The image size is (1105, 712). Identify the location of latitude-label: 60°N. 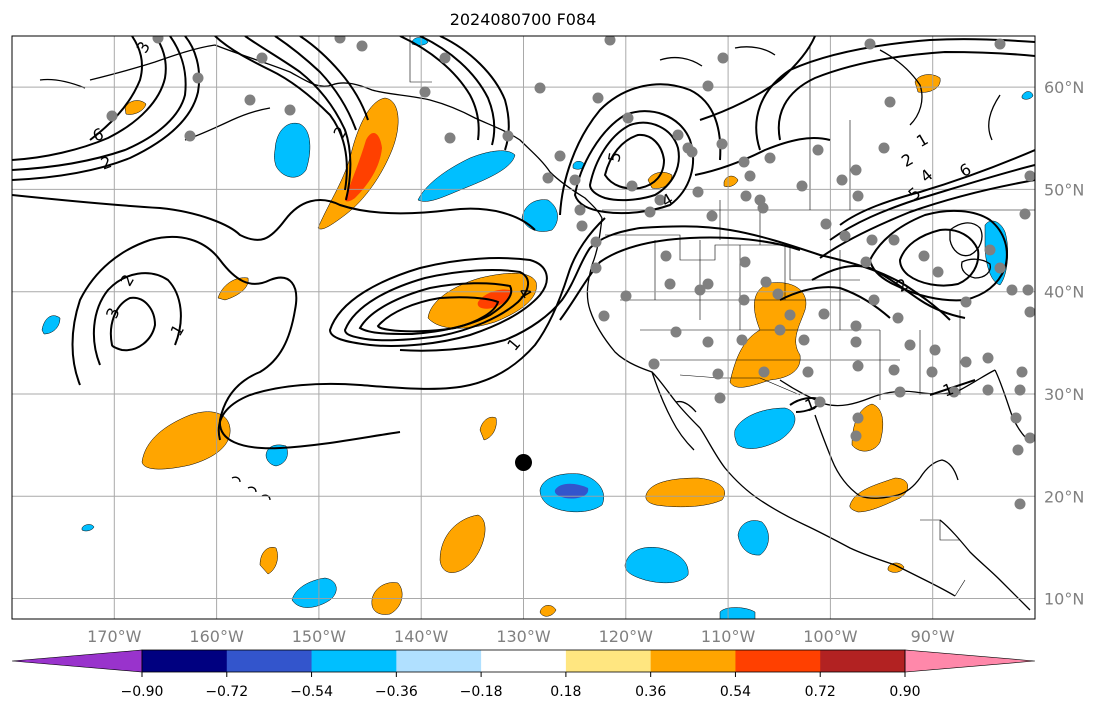
(1064, 87).